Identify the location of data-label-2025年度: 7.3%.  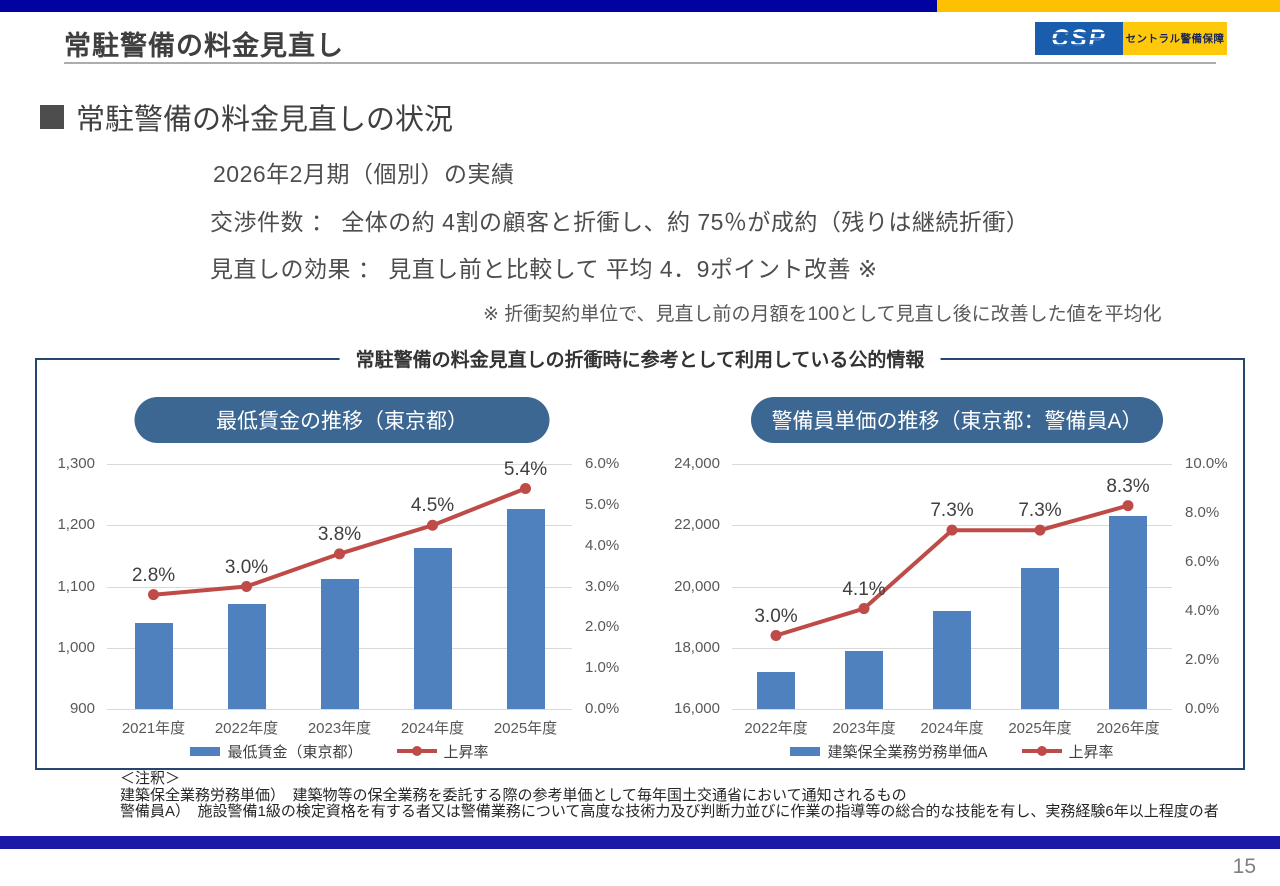
(1040, 511).